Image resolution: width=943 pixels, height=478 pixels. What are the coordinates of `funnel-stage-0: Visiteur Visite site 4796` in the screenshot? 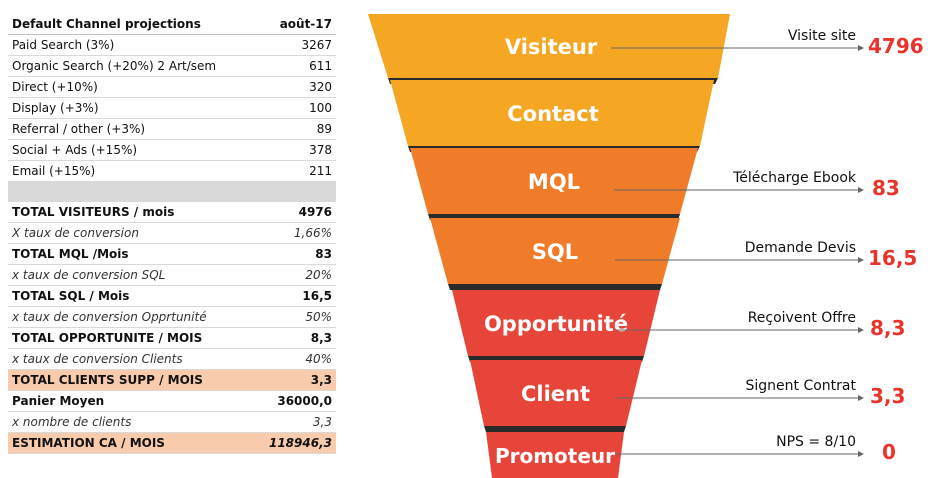 It's located at (646, 49).